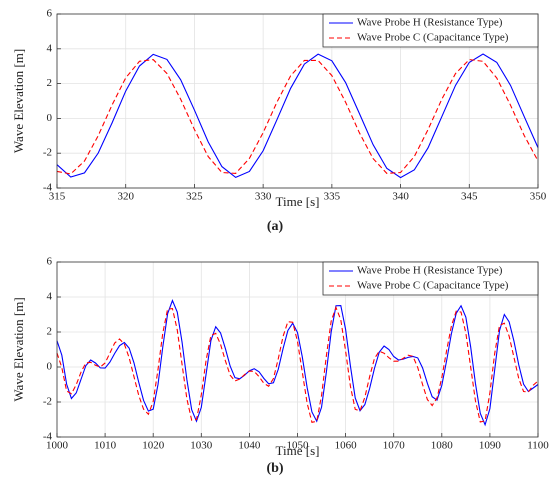 This screenshot has width=550, height=487. Describe the element at coordinates (57, 446) in the screenshot. I see `x-tick-label: 1000` at that location.